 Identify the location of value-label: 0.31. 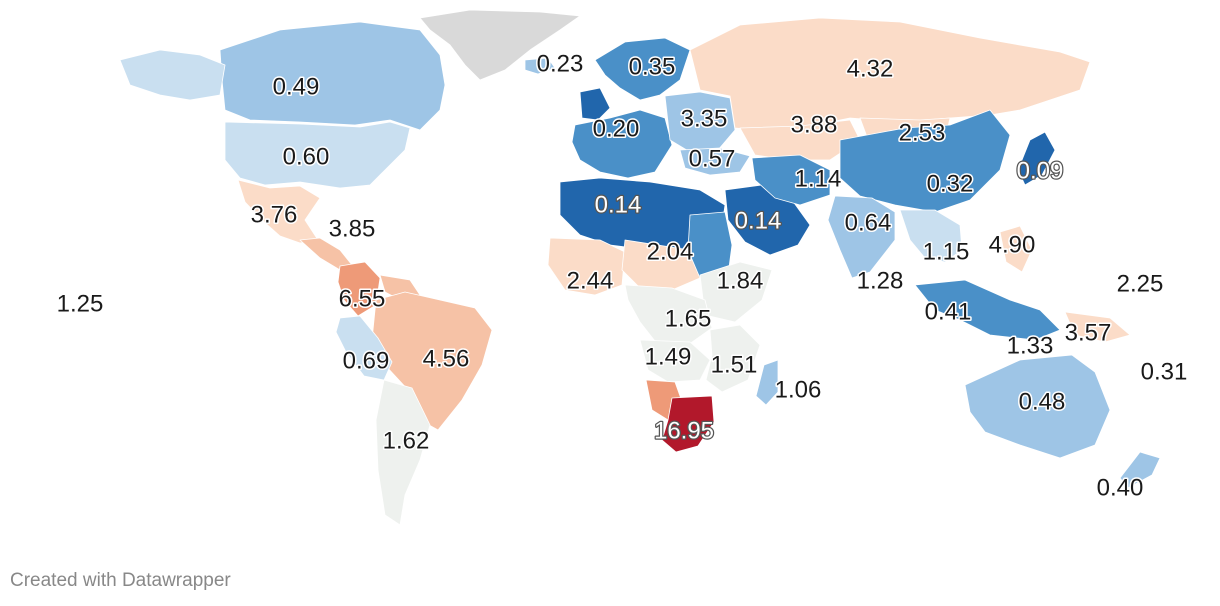
(1164, 371).